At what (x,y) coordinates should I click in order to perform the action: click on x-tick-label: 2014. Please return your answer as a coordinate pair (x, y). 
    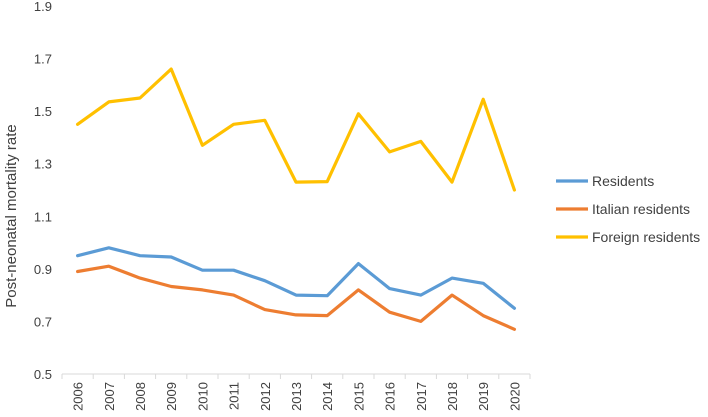
    Looking at the image, I should click on (327, 396).